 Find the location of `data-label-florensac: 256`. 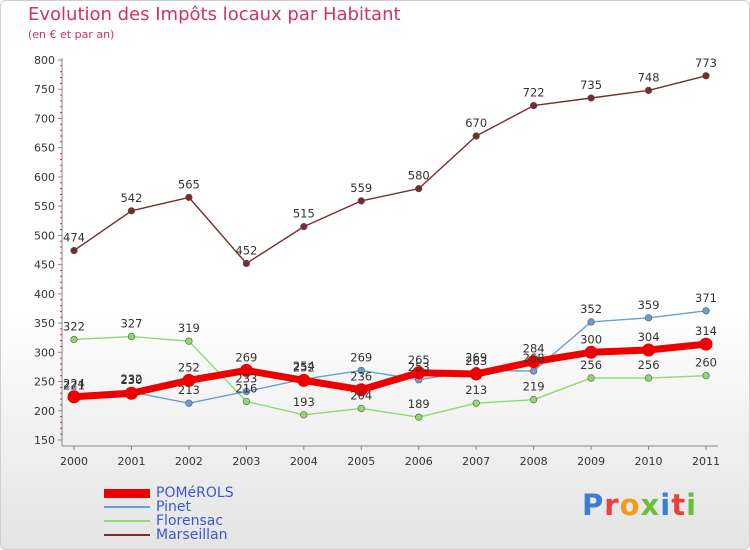

data-label-florensac: 256 is located at coordinates (649, 365).